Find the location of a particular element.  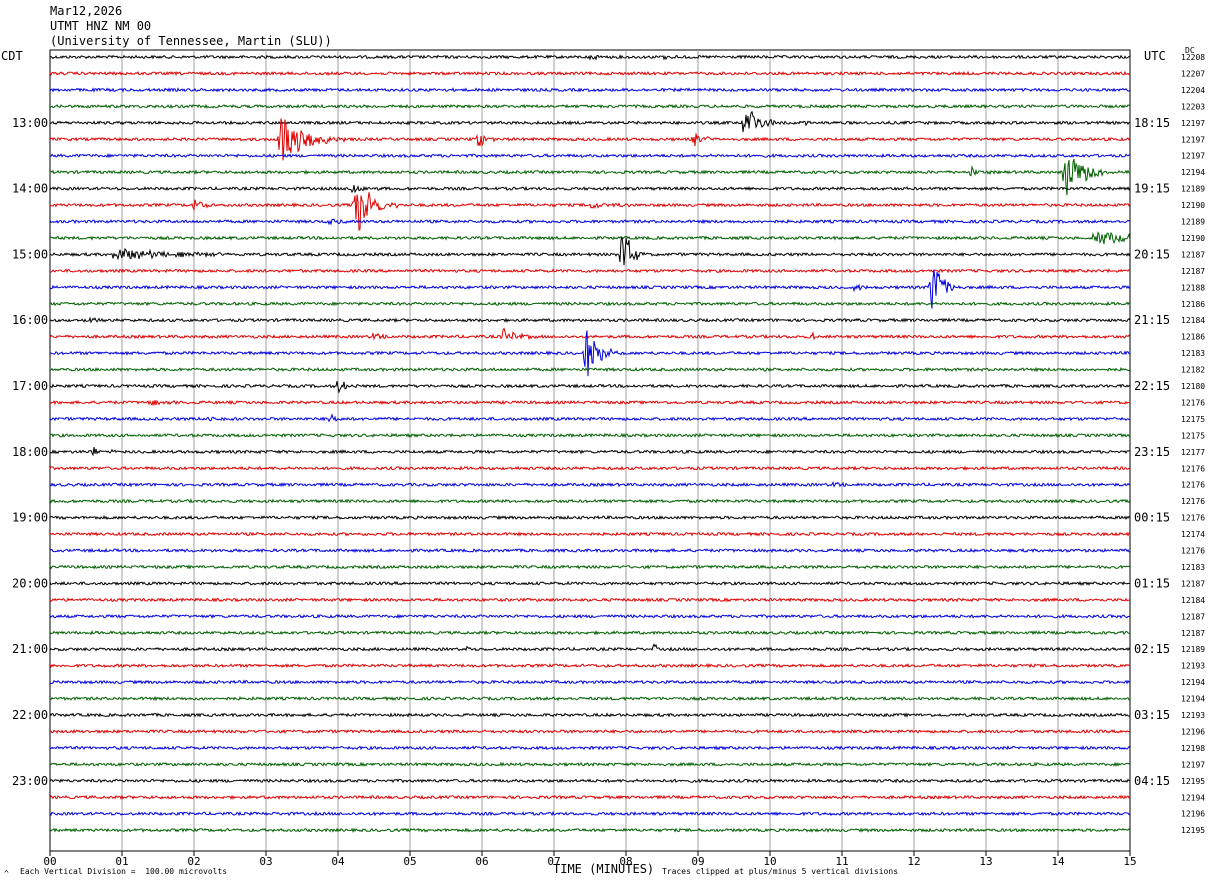

x-tick-label: 01 is located at coordinates (121, 861).